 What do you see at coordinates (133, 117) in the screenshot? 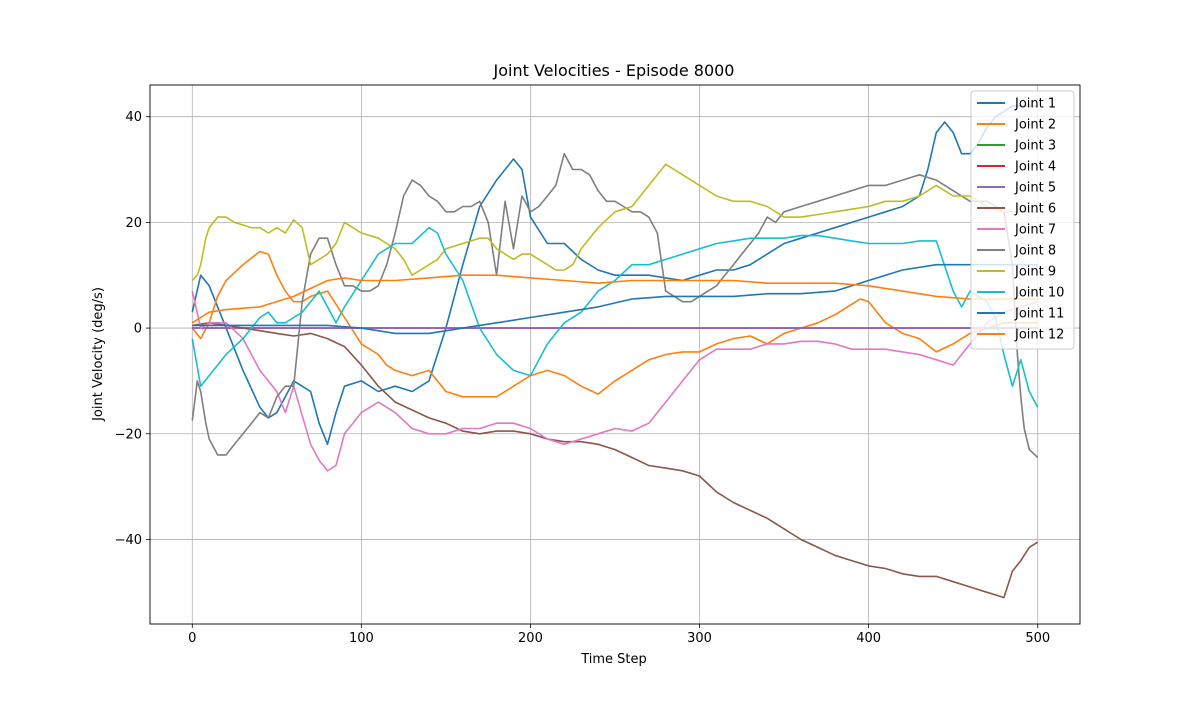
I see `y-tick-label: 40` at bounding box center [133, 117].